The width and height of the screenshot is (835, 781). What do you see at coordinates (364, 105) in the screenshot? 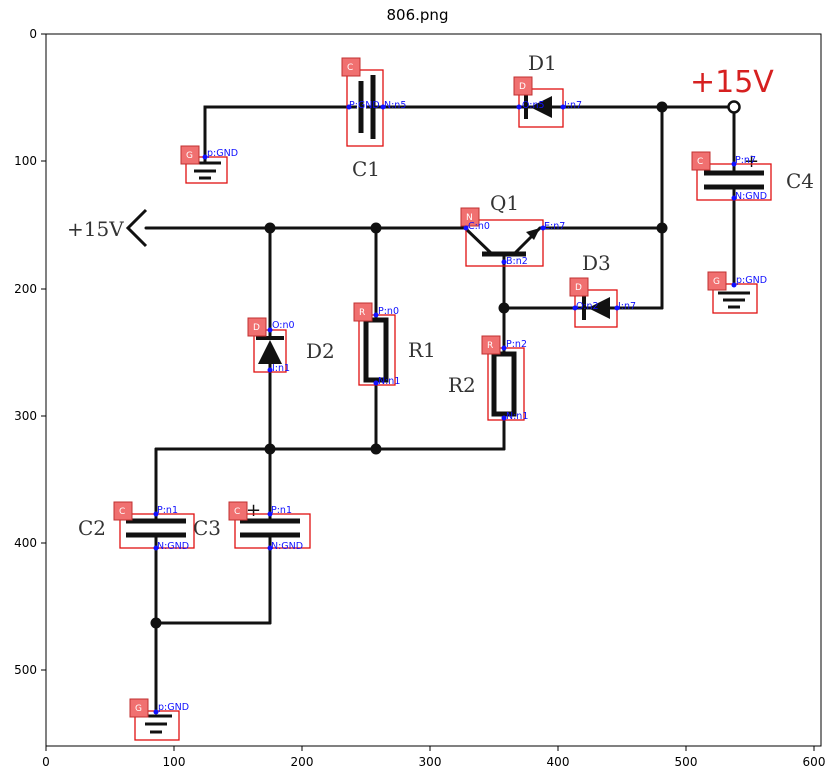
I see `pin-c1-p: P:GND` at bounding box center [364, 105].